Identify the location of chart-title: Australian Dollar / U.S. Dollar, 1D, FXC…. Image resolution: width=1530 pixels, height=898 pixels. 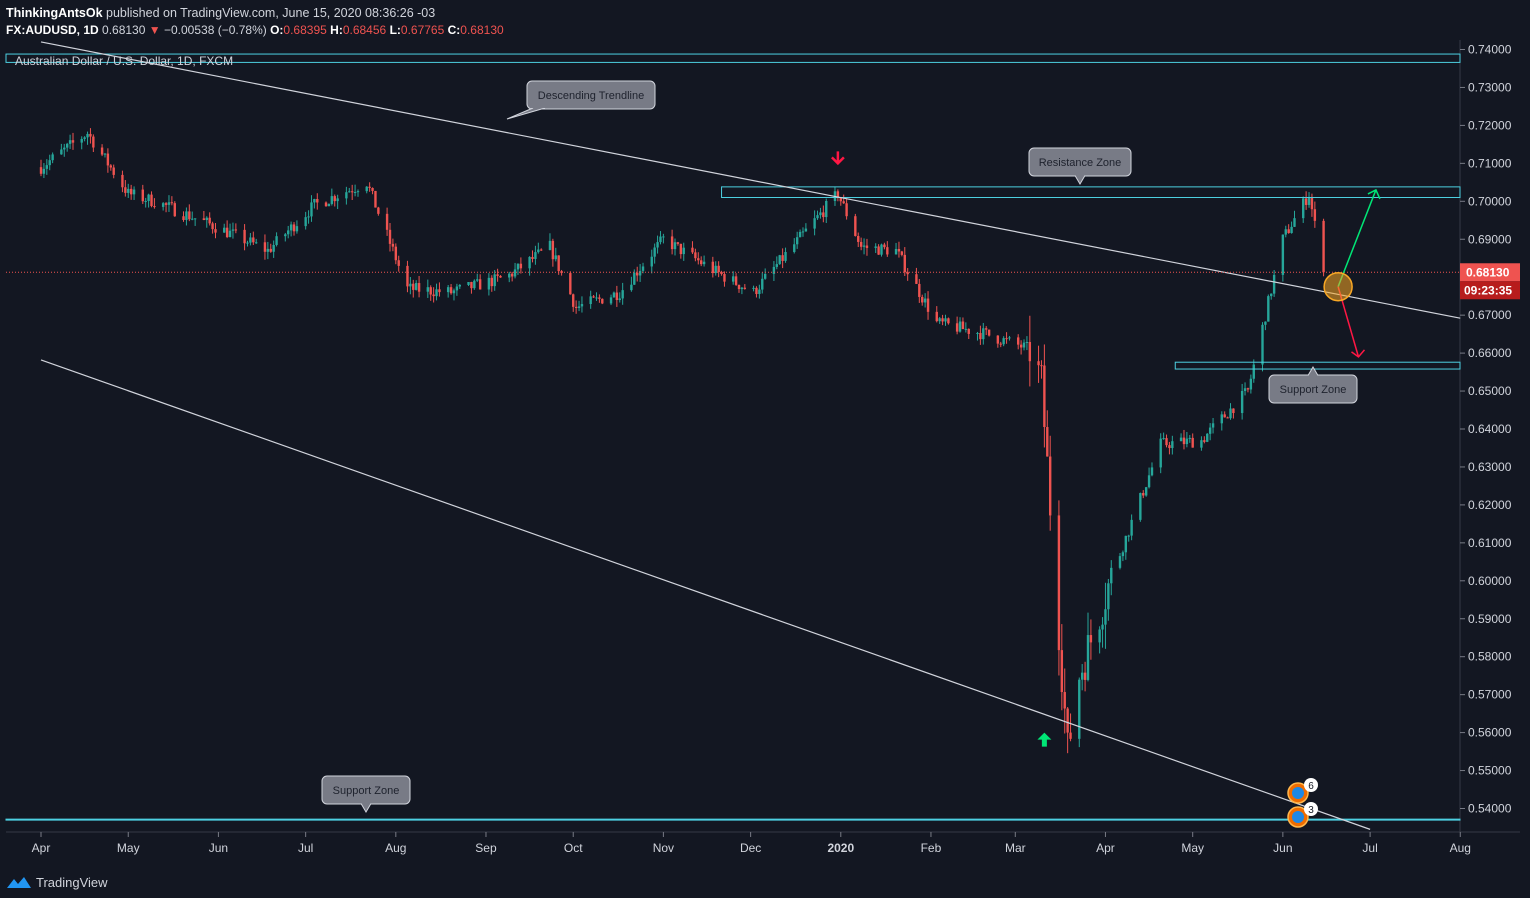
(124, 61).